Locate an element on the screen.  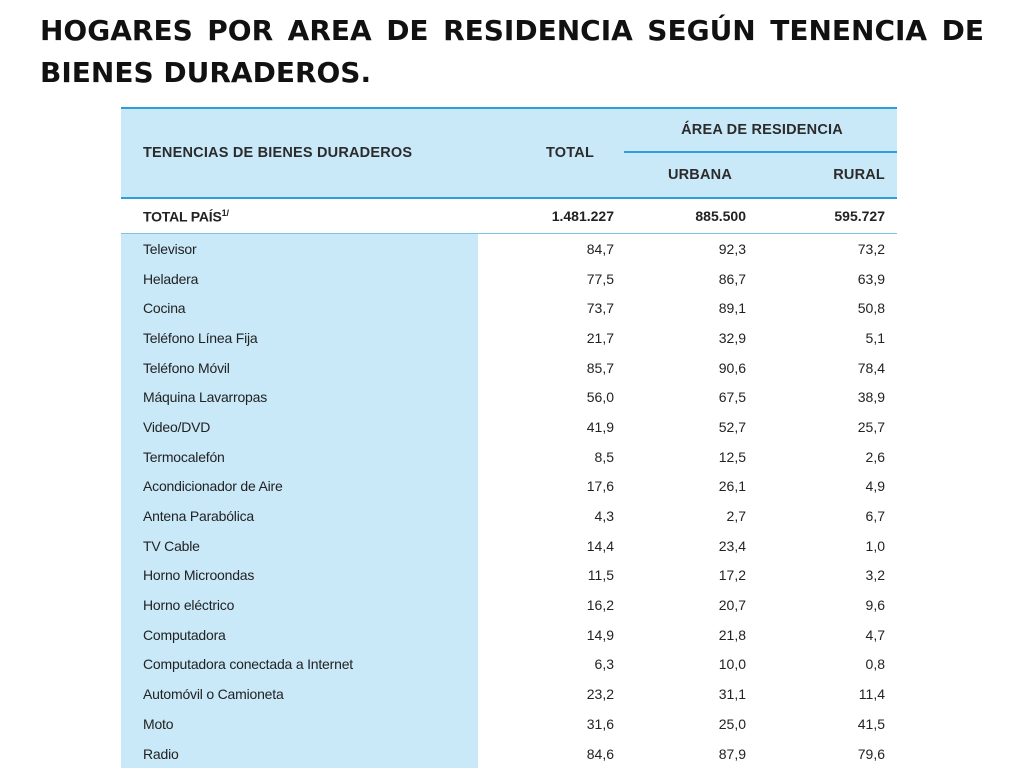
row-label: Heladera is located at coordinates (299, 278).